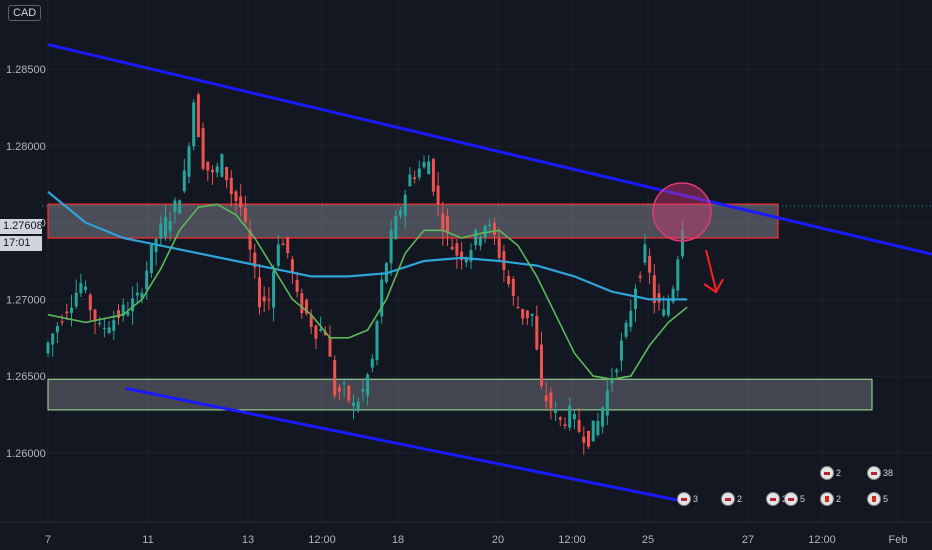 The width and height of the screenshot is (932, 550). I want to click on slow-moving-average-line, so click(367, 246).